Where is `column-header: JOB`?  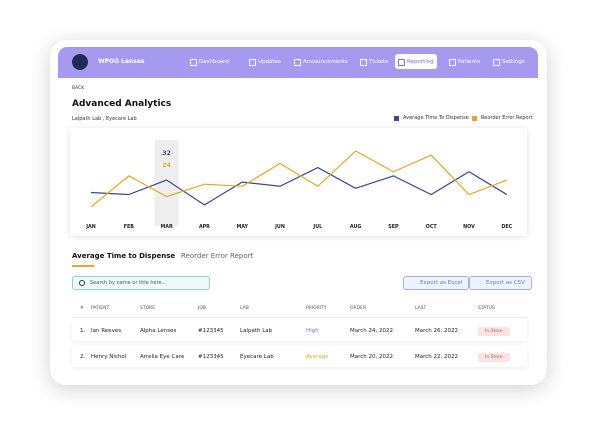 column-header: JOB is located at coordinates (202, 308).